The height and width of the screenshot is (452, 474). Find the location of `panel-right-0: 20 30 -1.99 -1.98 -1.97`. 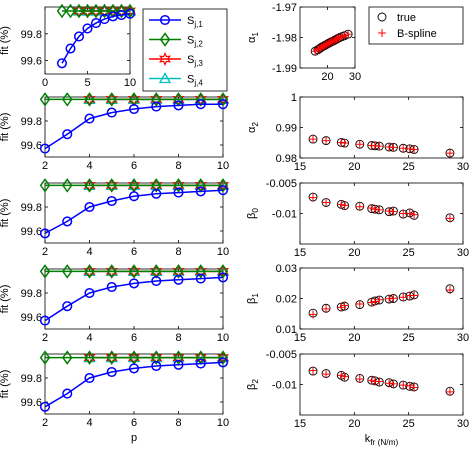

panel-right-0: 20 30 -1.99 -1.98 -1.97 is located at coordinates (316, 42).